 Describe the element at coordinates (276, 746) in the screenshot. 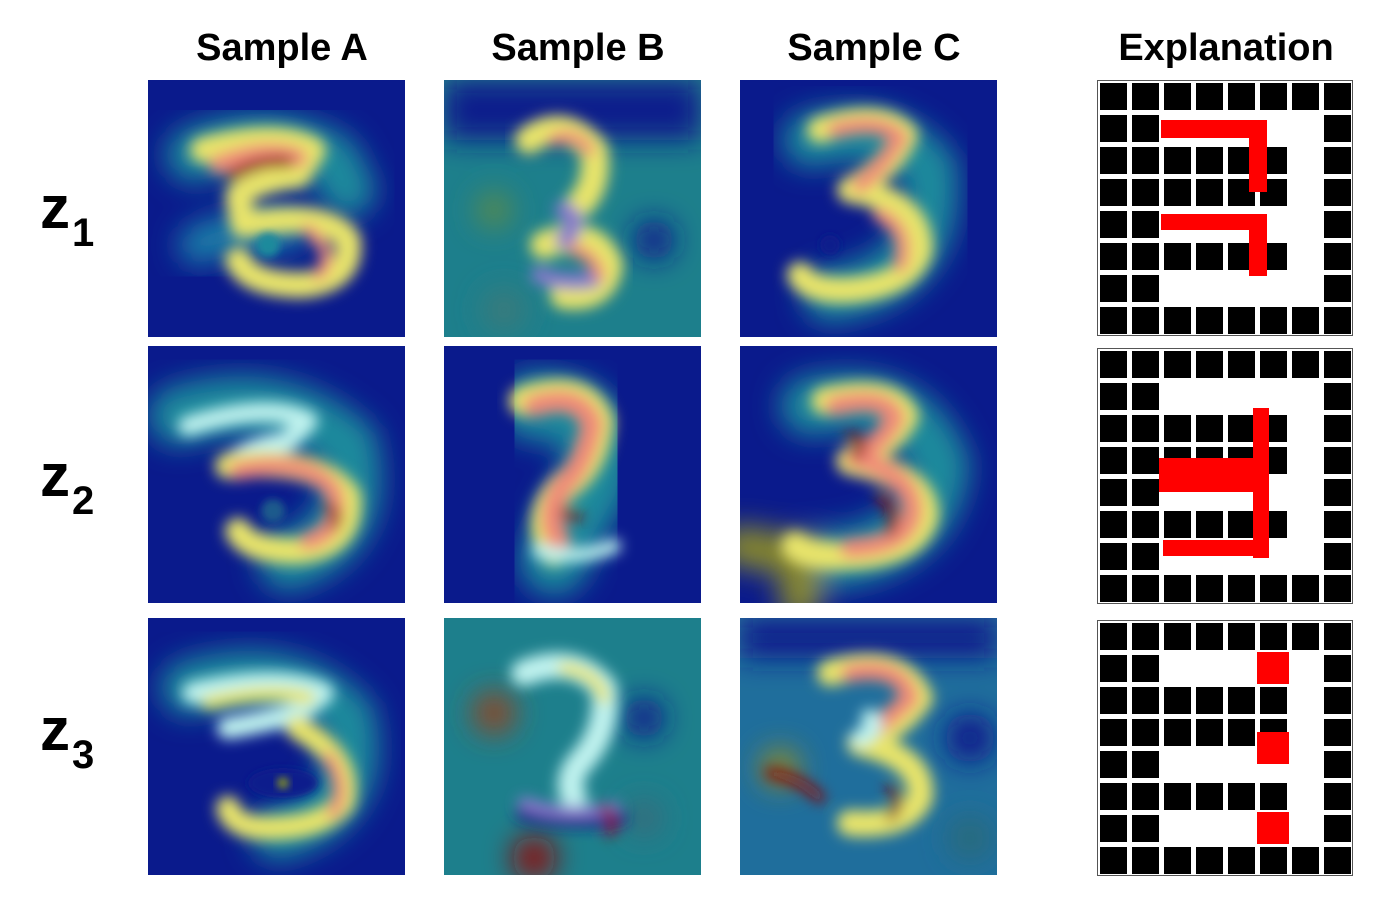

I see `heatmap-z3-sample-a` at that location.